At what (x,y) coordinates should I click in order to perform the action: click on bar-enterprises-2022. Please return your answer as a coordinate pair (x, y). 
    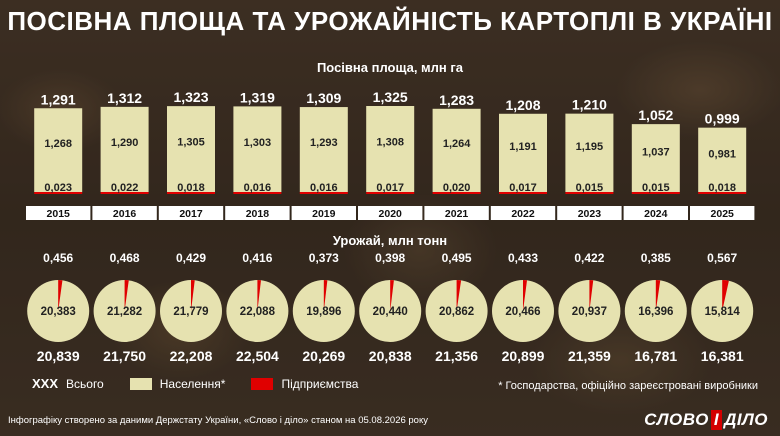
    Looking at the image, I should click on (523, 193).